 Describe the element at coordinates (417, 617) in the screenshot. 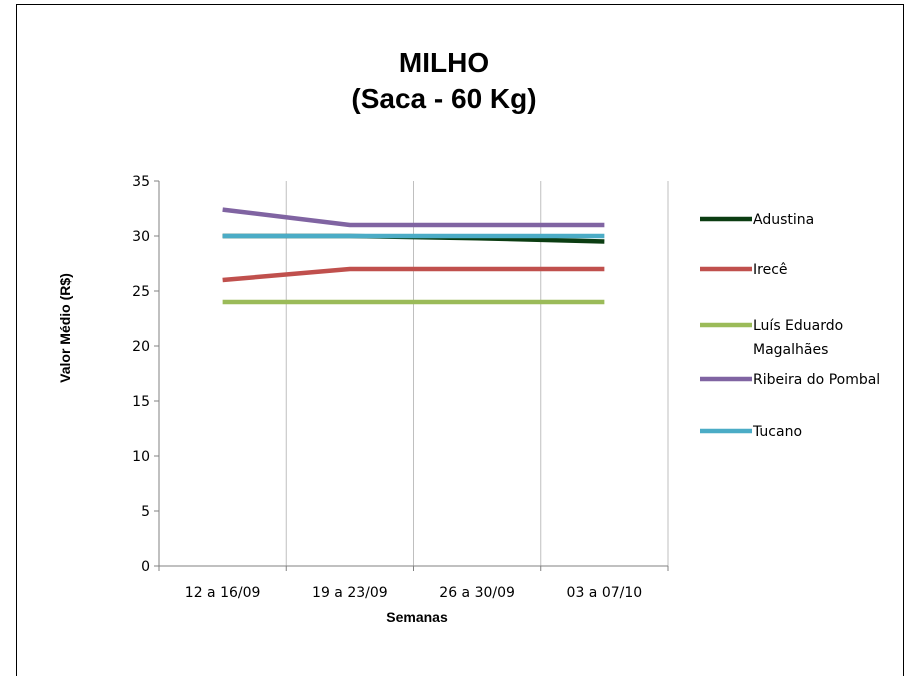

I see `x-axis-title: Semanas` at that location.